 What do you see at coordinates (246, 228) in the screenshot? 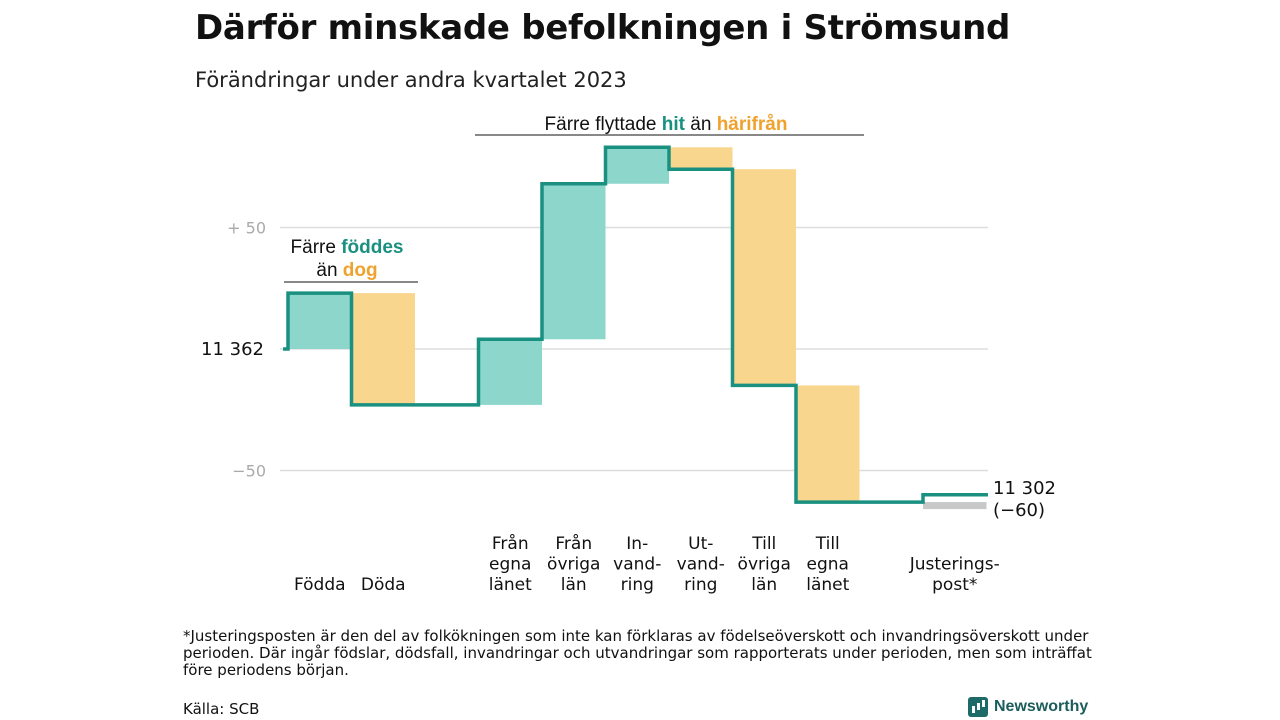
I see `y-tick-label: + 50` at bounding box center [246, 228].